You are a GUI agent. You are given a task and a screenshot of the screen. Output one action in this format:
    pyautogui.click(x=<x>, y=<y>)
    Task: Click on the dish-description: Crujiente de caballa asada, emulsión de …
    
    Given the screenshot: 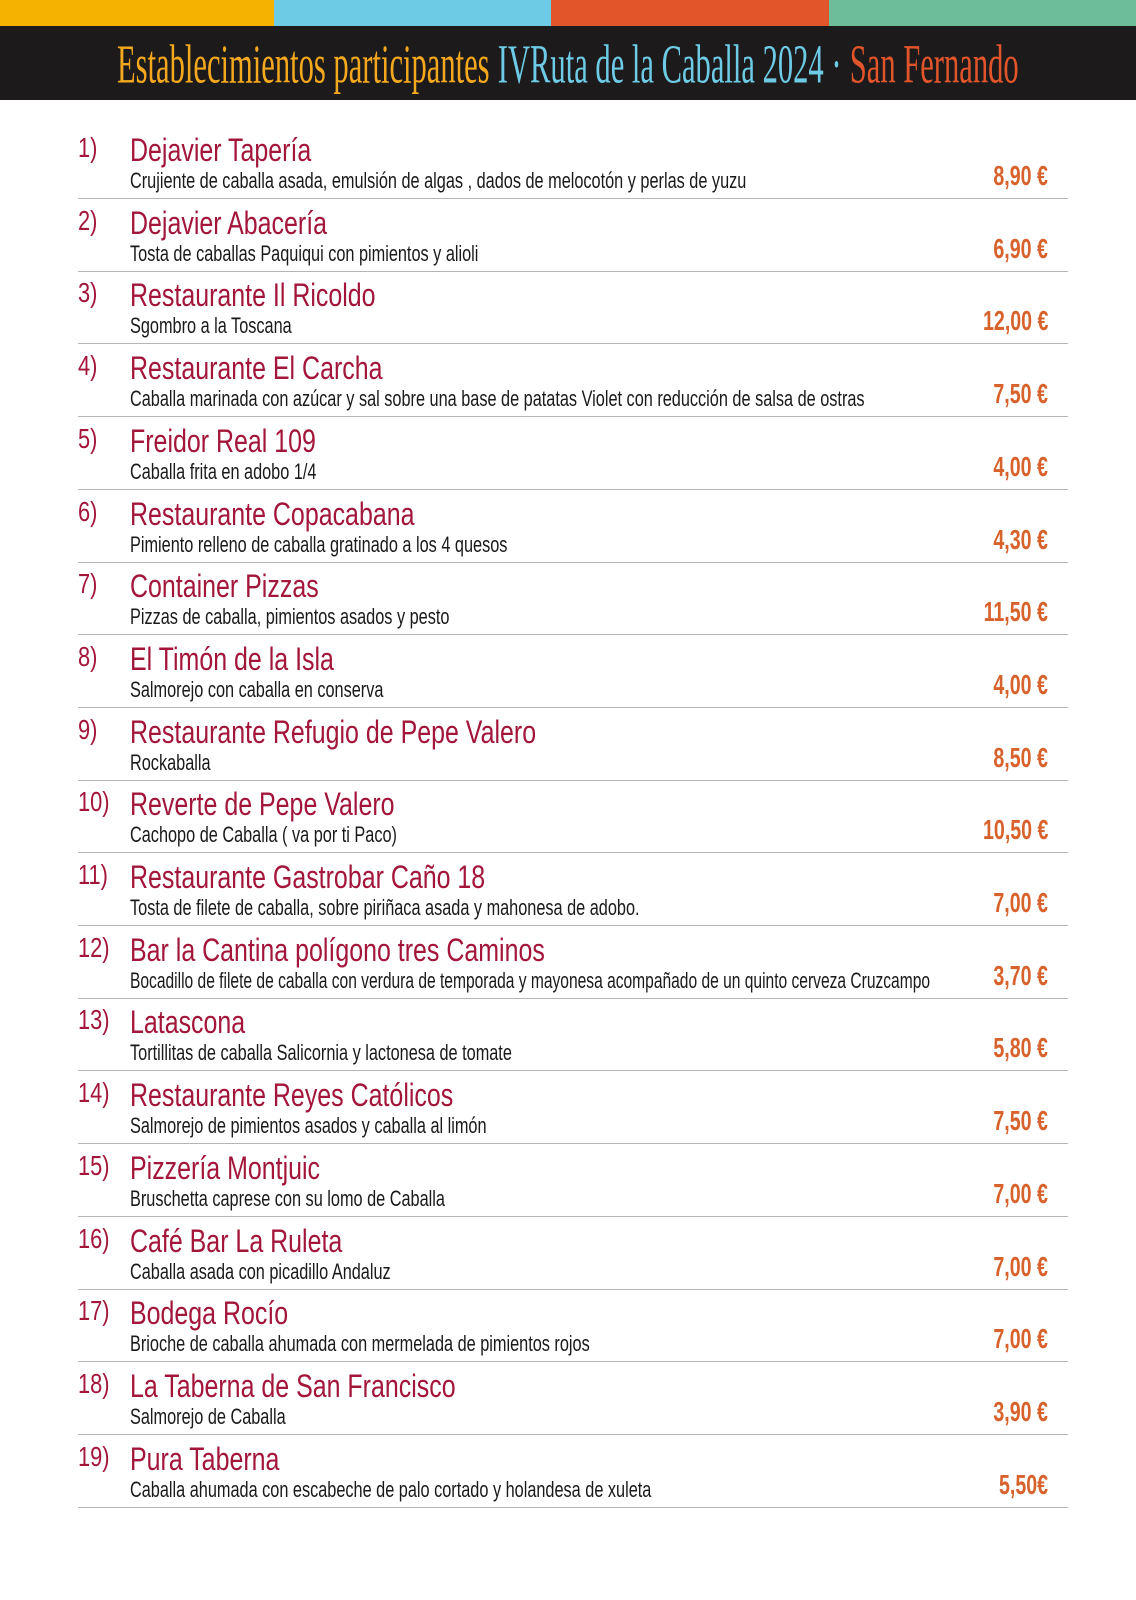 What is the action you would take?
    pyautogui.click(x=438, y=180)
    